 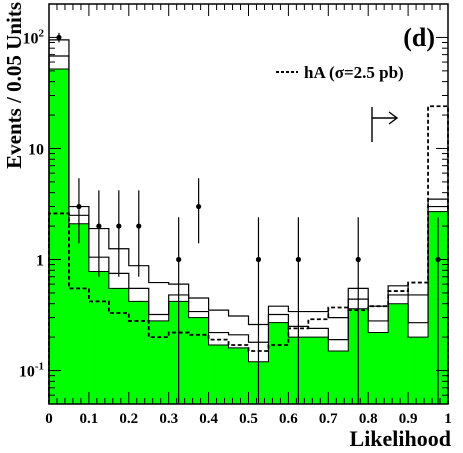 I want to click on y-tick-label: 10, so click(x=36, y=149).